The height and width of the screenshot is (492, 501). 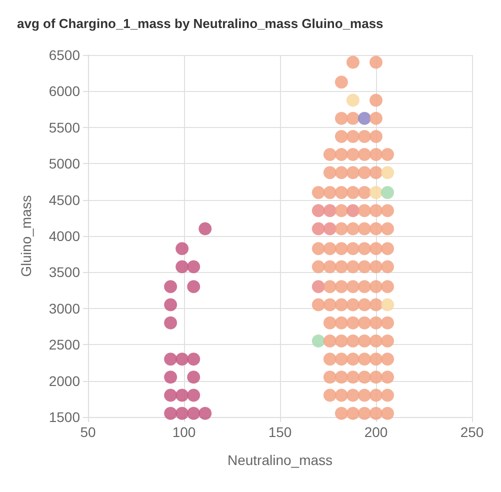 What do you see at coordinates (64, 200) in the screenshot?
I see `y-tick-label: 4500` at bounding box center [64, 200].